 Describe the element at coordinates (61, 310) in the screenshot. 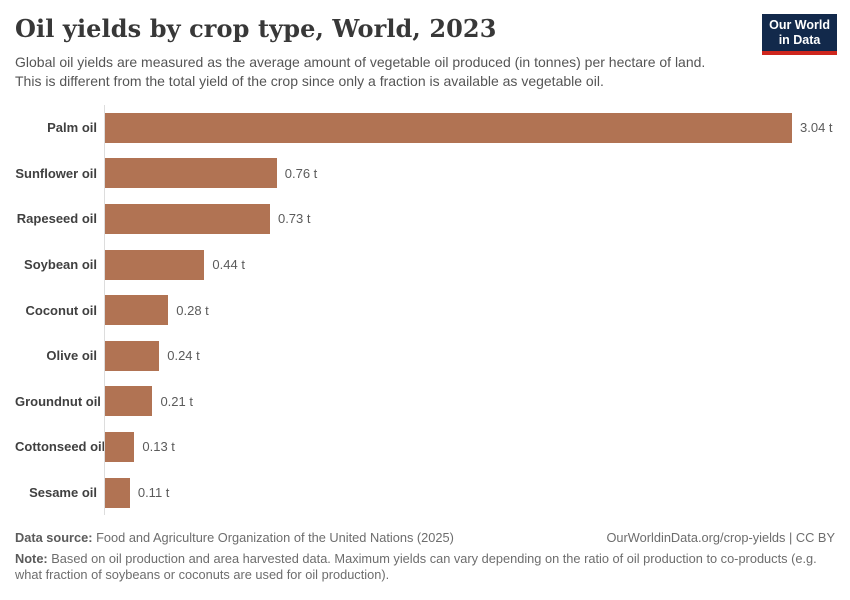

I see `category-label: Coconut oil` at that location.